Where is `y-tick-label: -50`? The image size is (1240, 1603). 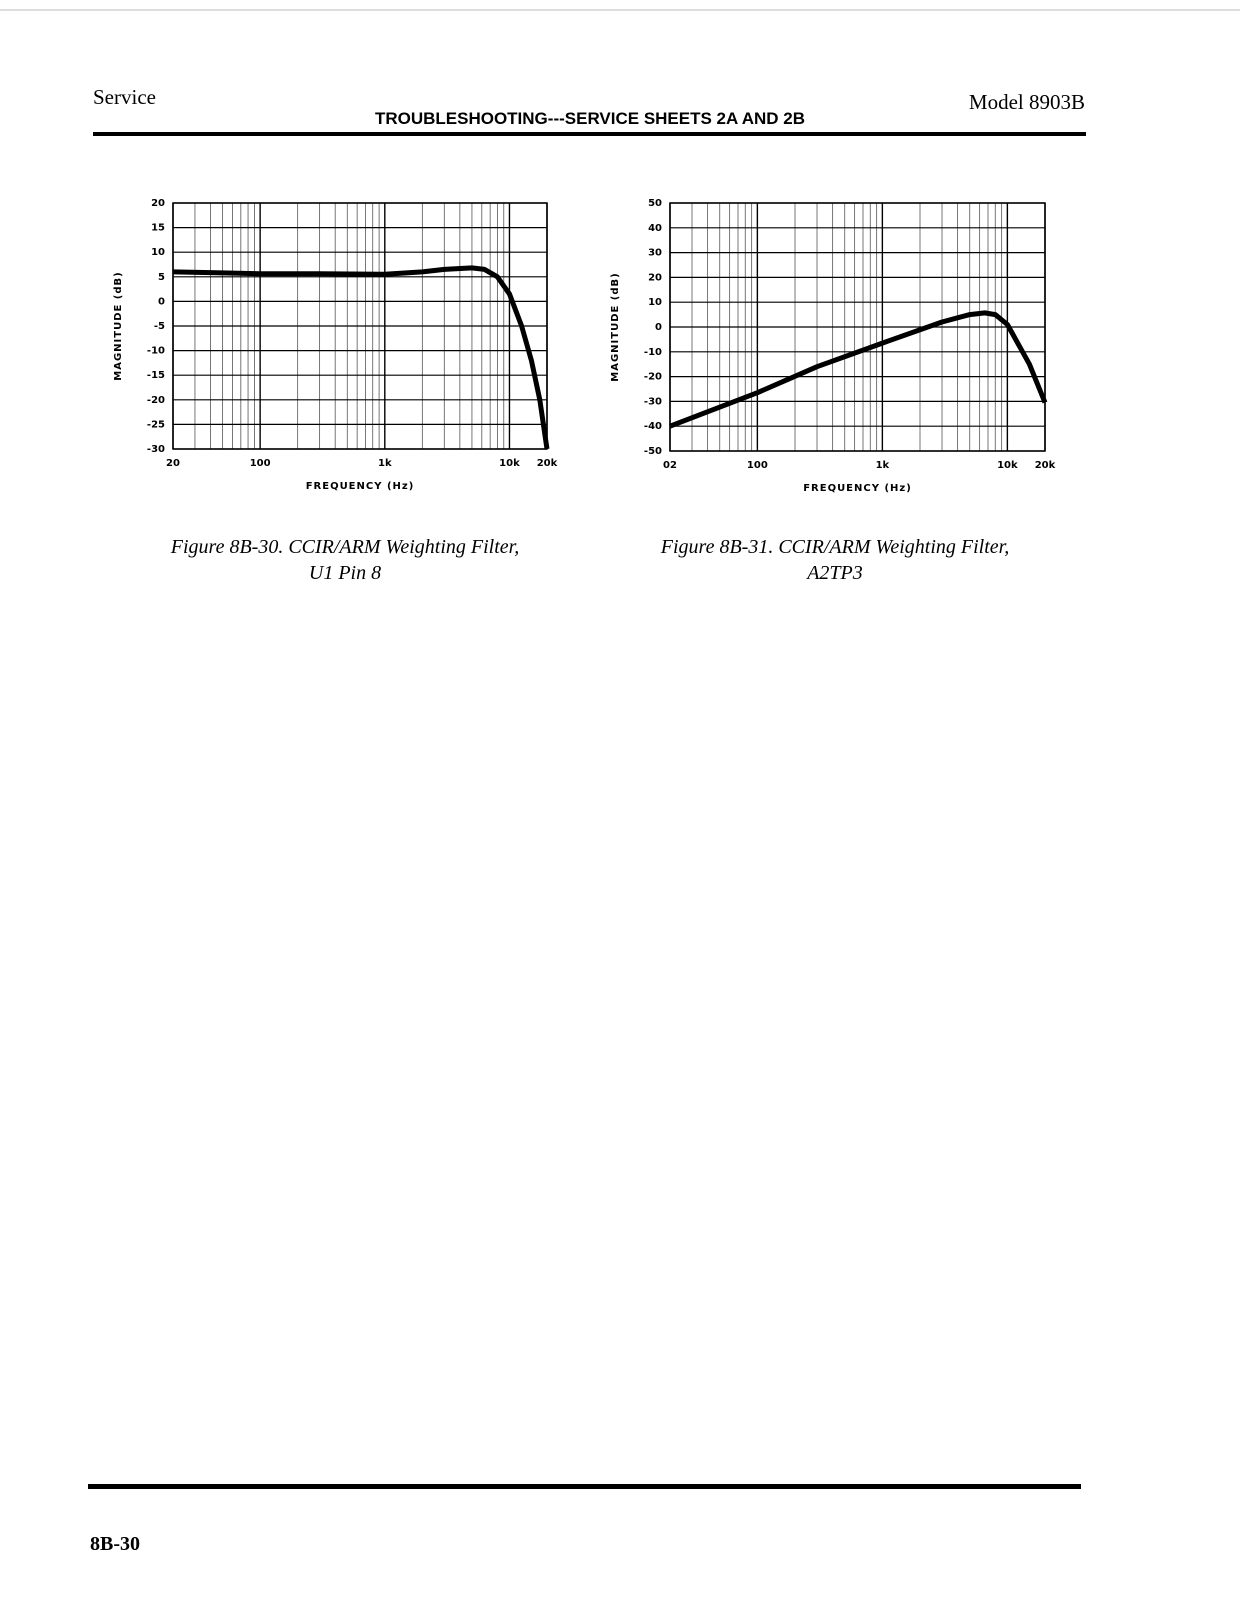
y-tick-label: -50 is located at coordinates (653, 451).